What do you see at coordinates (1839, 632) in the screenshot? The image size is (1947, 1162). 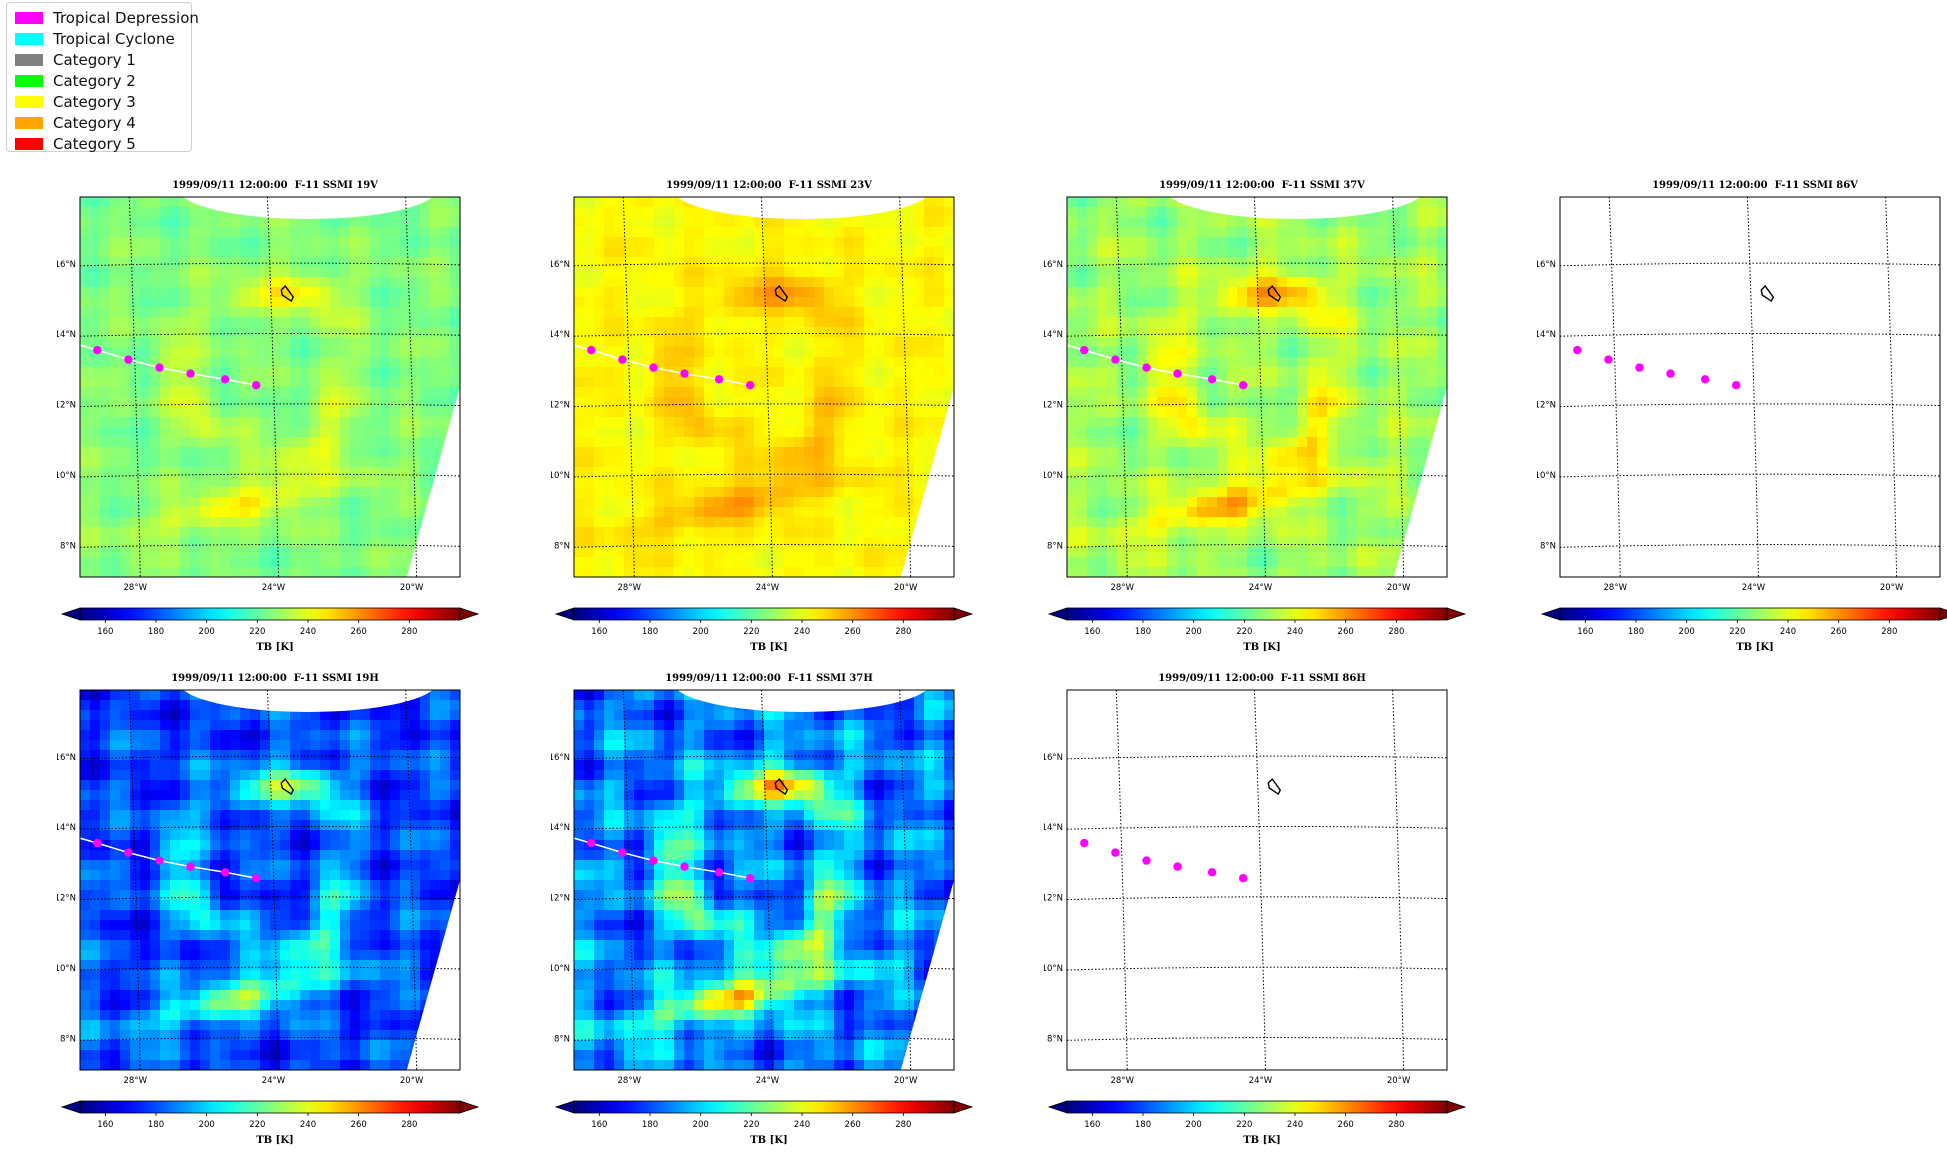 I see `colorbar-tick-label: 260` at bounding box center [1839, 632].